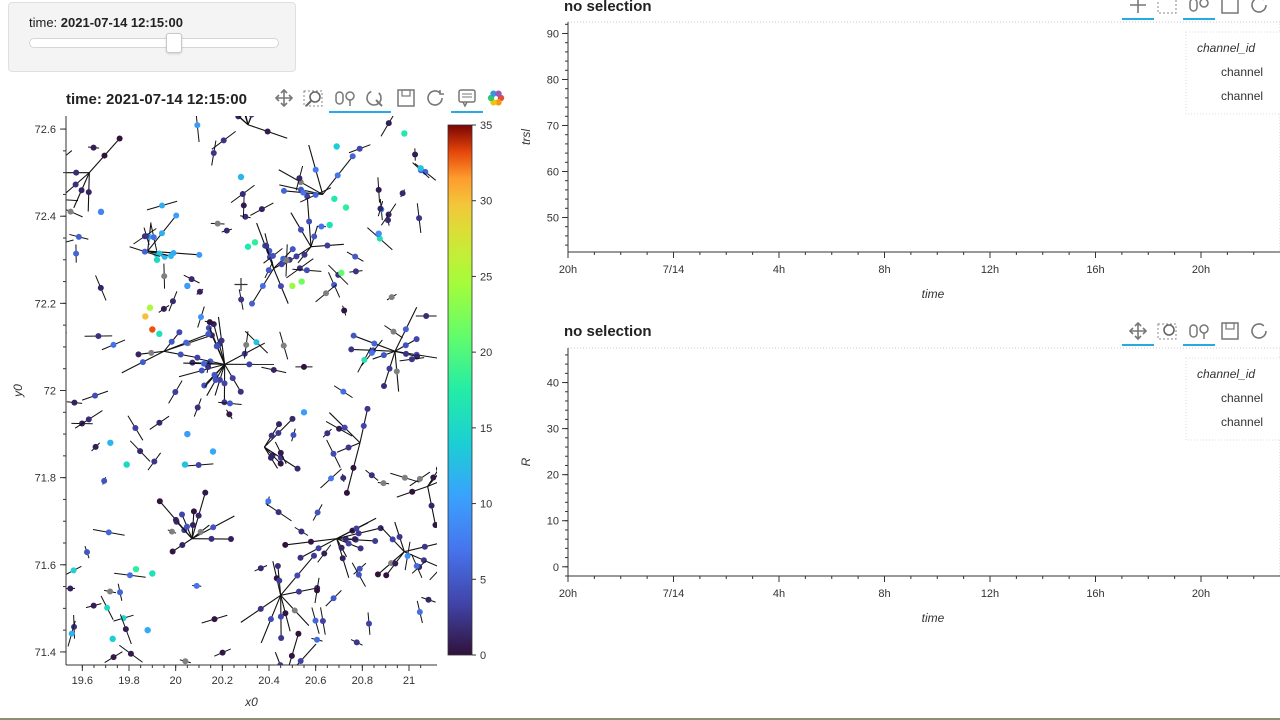  What do you see at coordinates (362, 681) in the screenshot?
I see `map-x-tick-label: 20.8` at bounding box center [362, 681].